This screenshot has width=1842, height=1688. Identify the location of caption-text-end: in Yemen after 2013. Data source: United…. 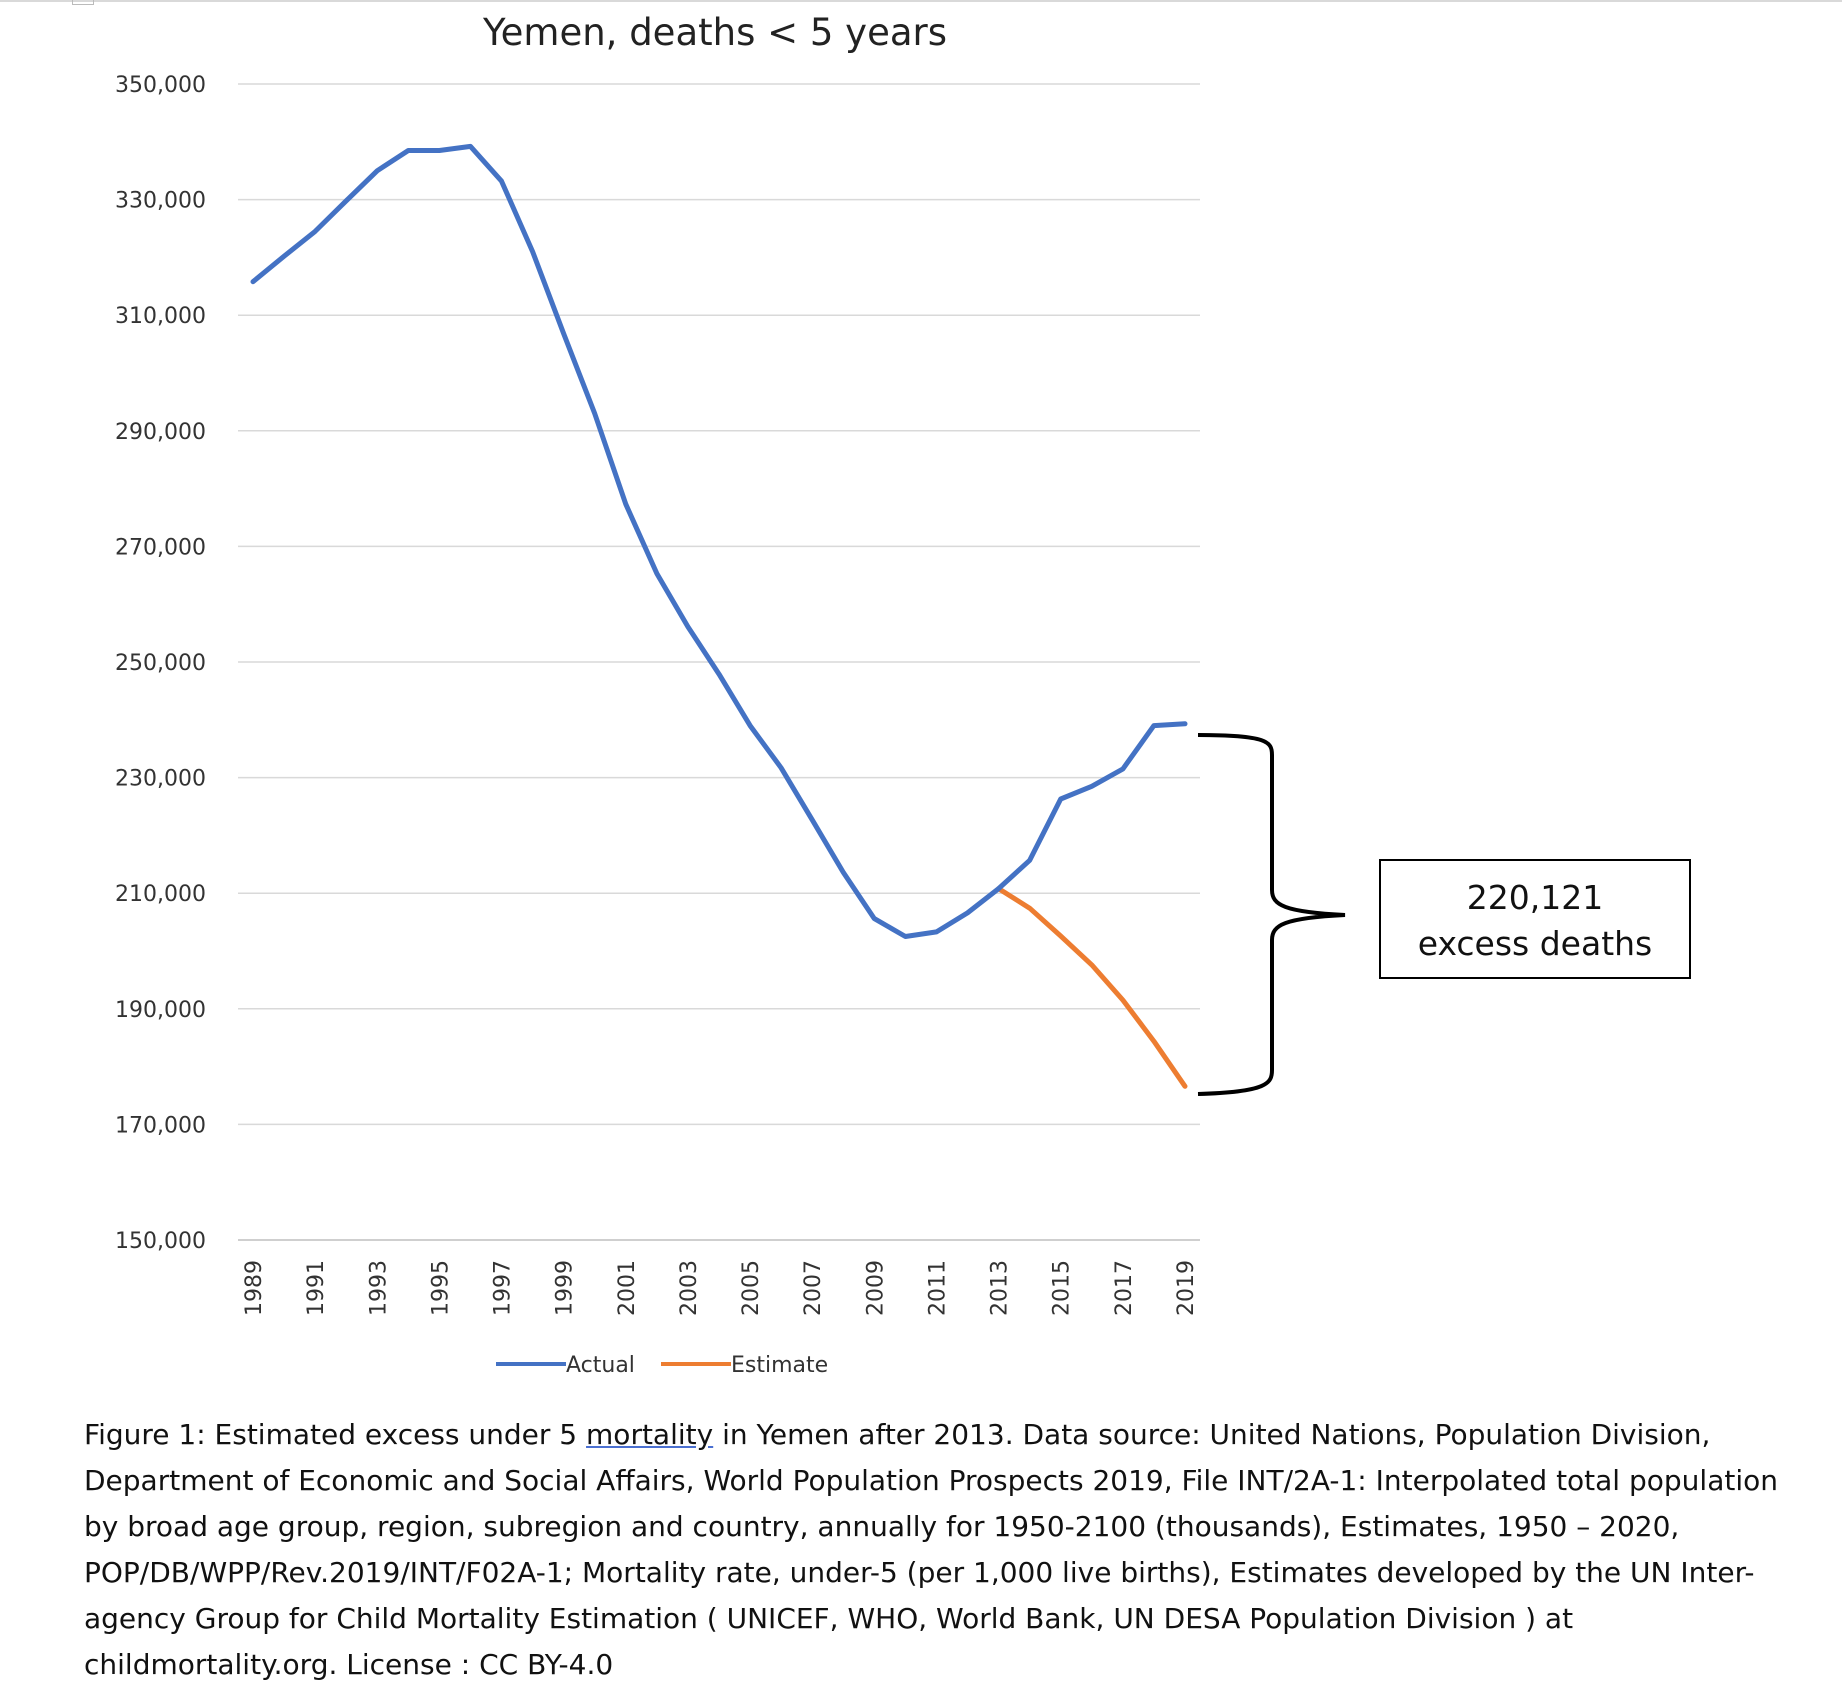
(931, 1549).